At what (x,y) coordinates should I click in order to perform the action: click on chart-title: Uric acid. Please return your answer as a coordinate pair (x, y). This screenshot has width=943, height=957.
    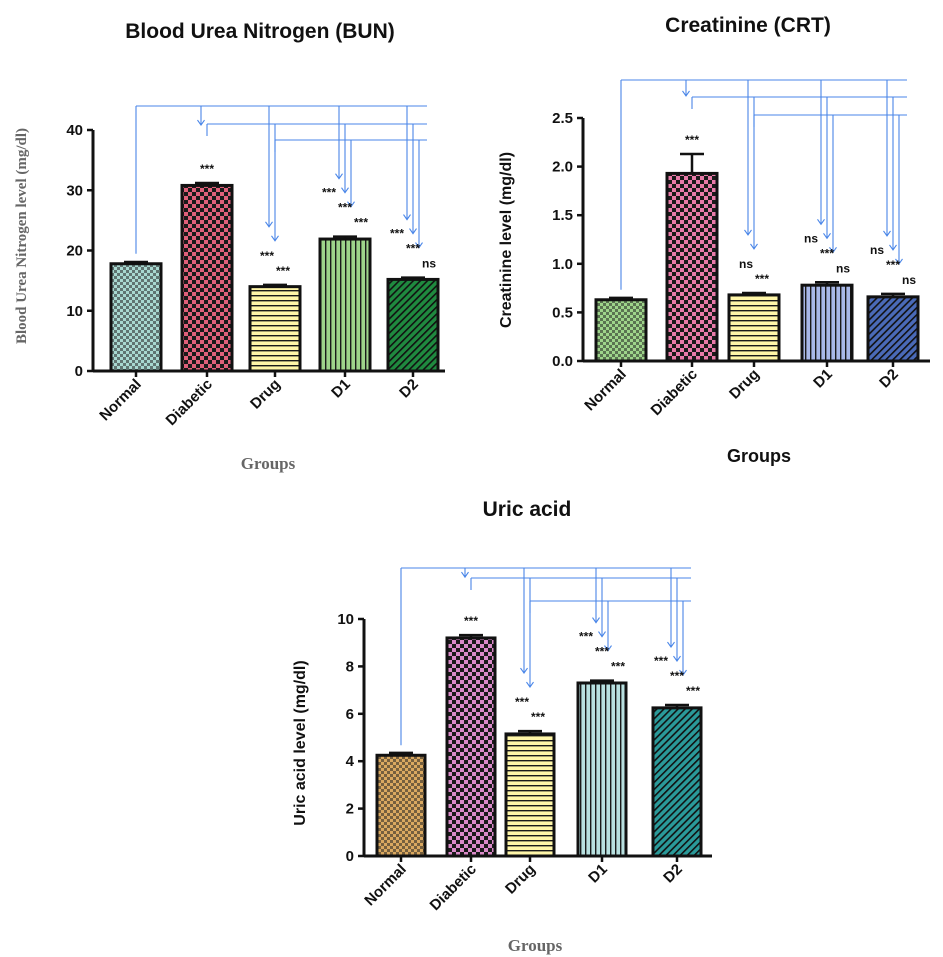
    Looking at the image, I should click on (527, 509).